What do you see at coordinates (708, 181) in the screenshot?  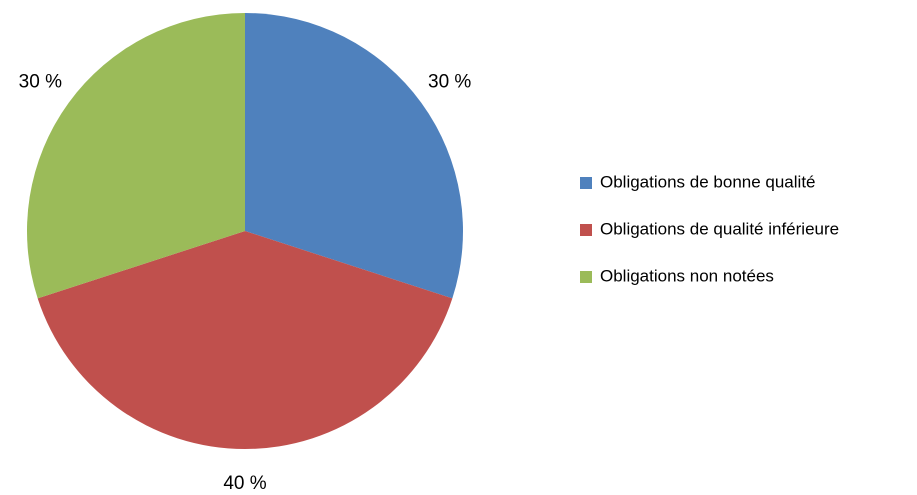 I see `legend-text: Obligations de bonne qualité` at bounding box center [708, 181].